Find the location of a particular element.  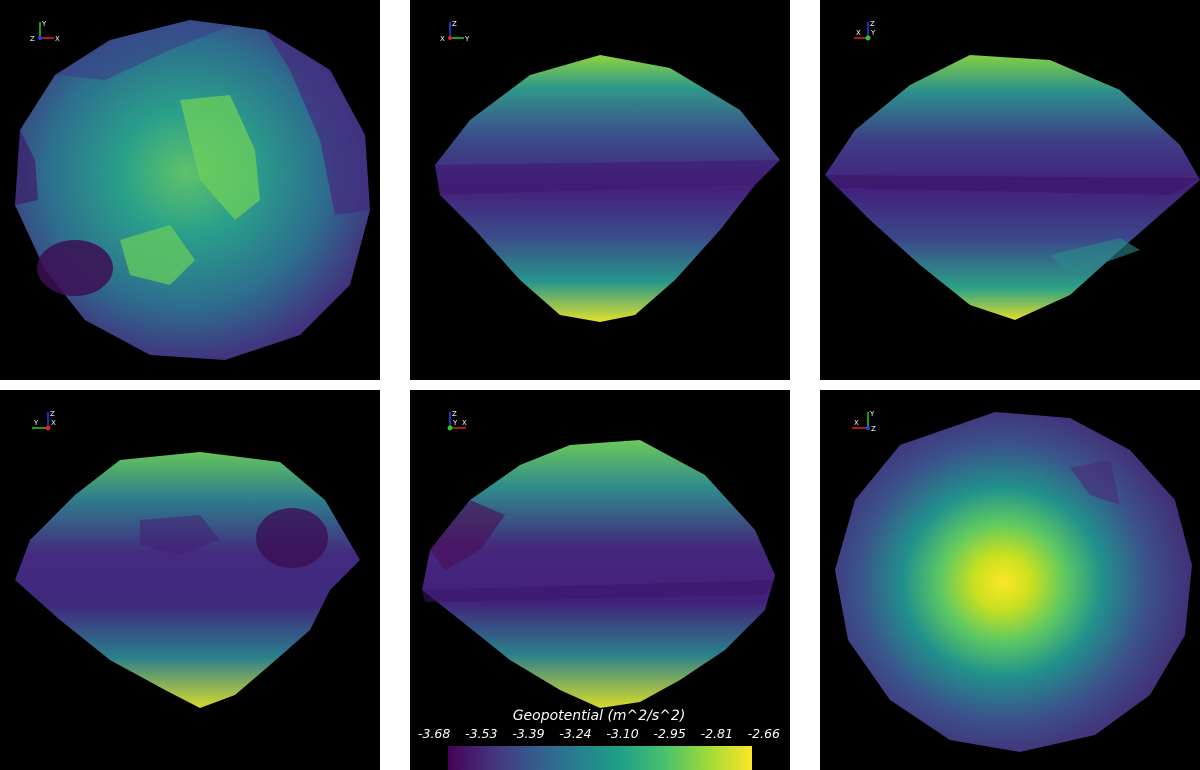

colorbar-gradient is located at coordinates (600, 758).